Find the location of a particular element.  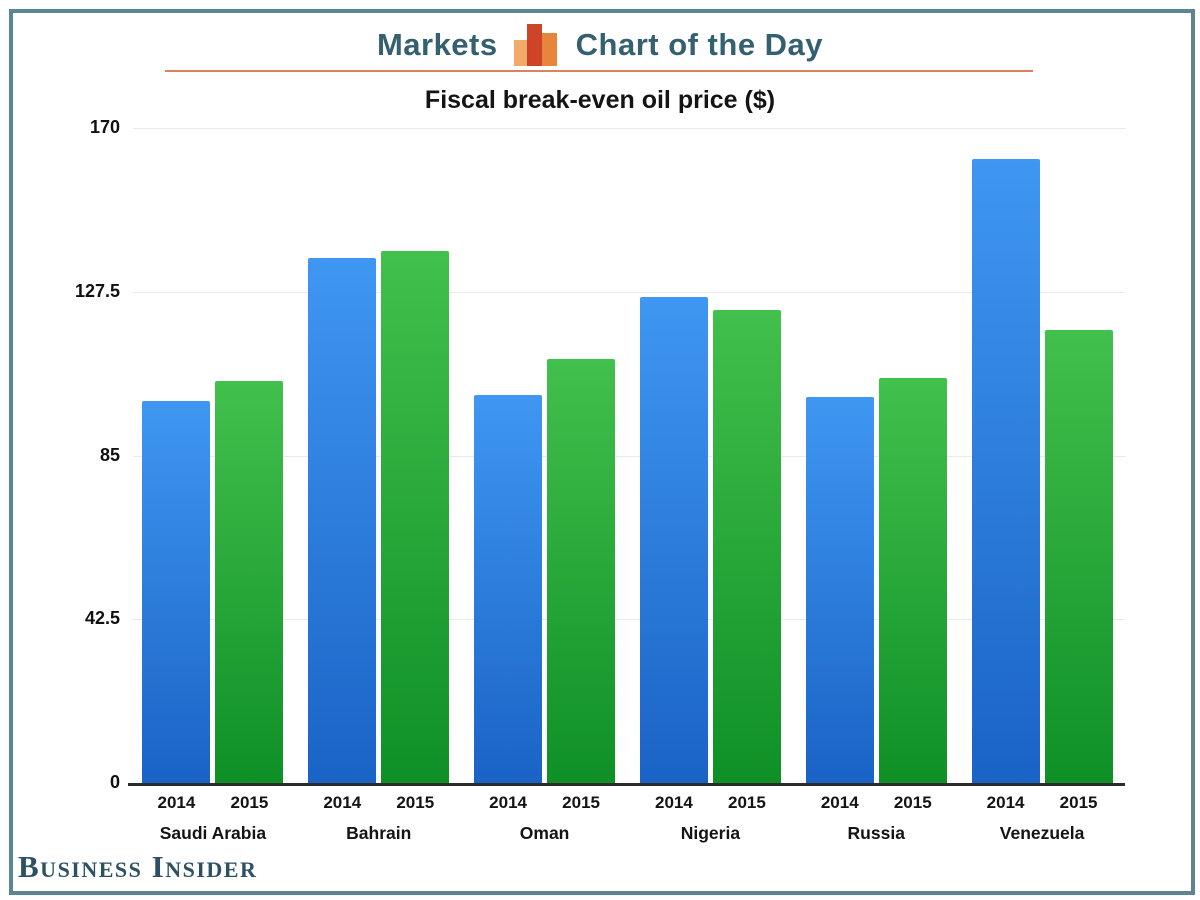

bar-russia-2015 is located at coordinates (912, 580).